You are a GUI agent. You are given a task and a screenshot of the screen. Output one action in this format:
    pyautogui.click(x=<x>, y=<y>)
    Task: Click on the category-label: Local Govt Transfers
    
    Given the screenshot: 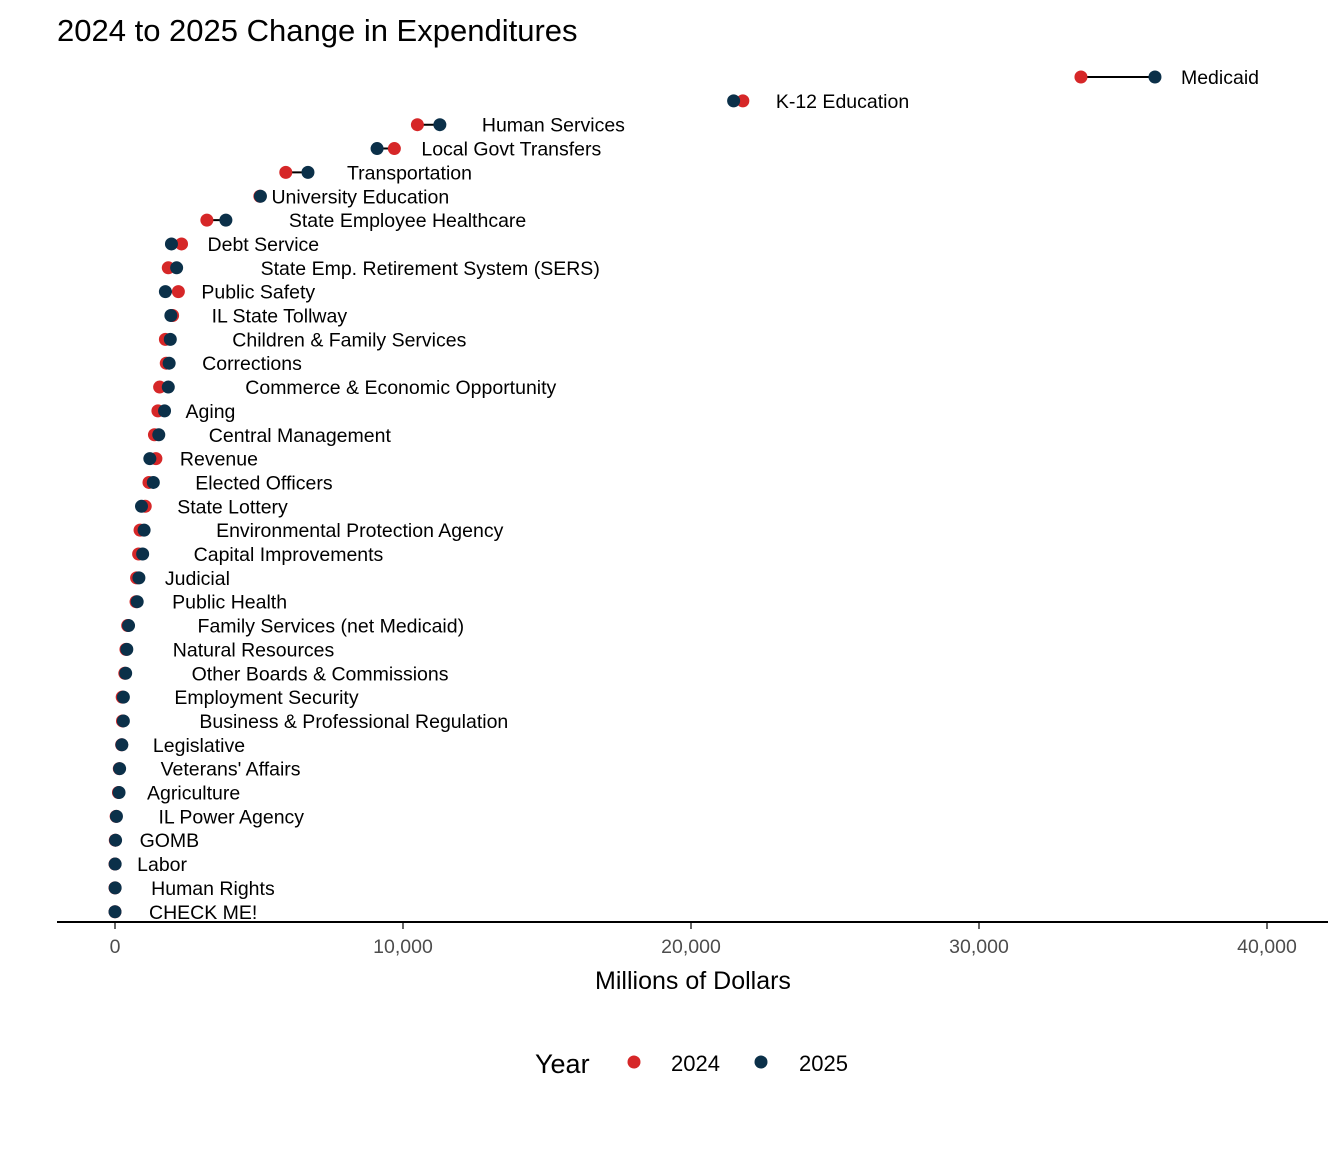 What is the action you would take?
    pyautogui.click(x=511, y=150)
    